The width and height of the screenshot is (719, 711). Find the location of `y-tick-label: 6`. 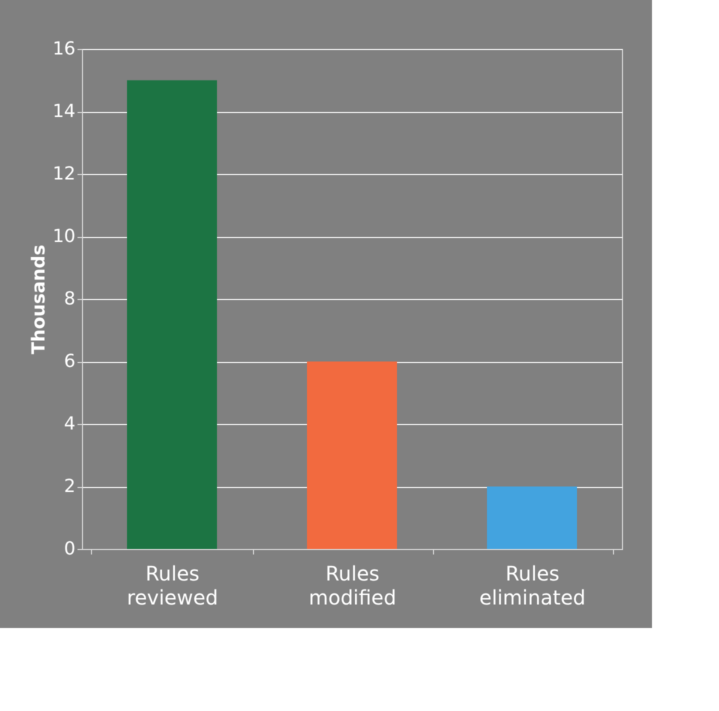

y-tick-label: 6 is located at coordinates (70, 361).